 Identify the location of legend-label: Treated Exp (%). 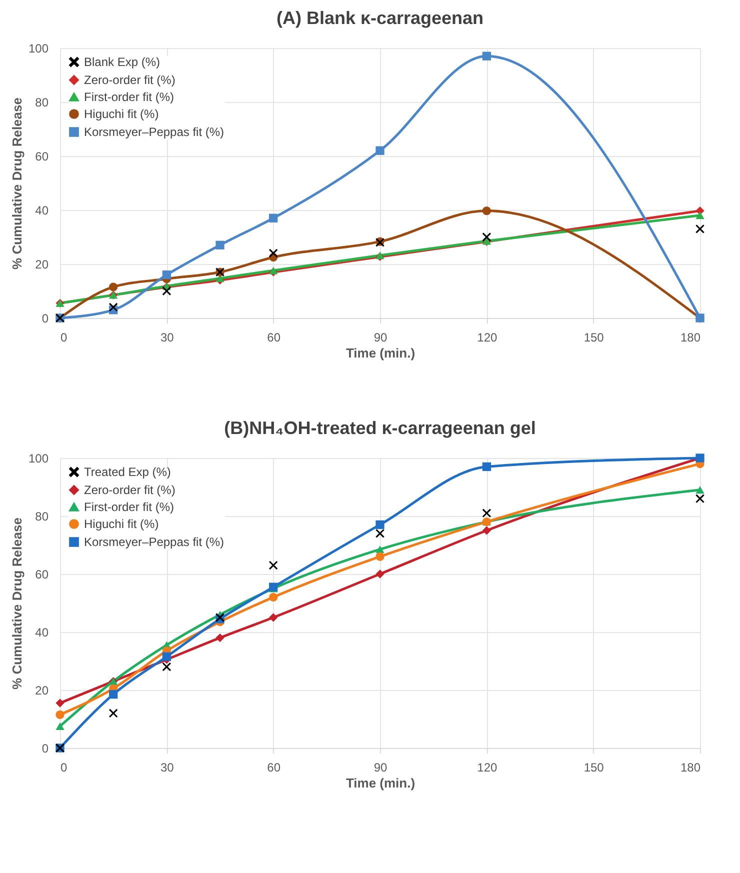
(127, 472).